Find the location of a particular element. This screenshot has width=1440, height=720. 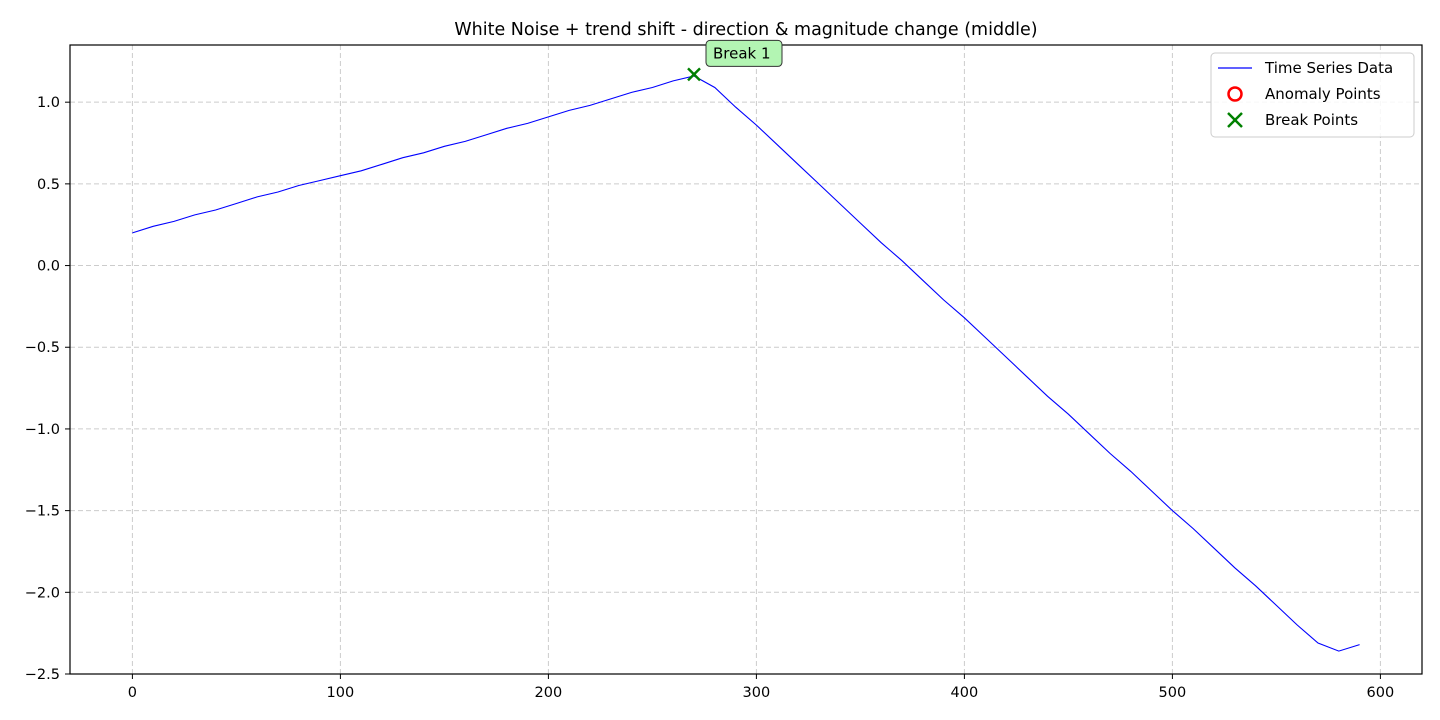

x-tick-label: 100 is located at coordinates (341, 693).